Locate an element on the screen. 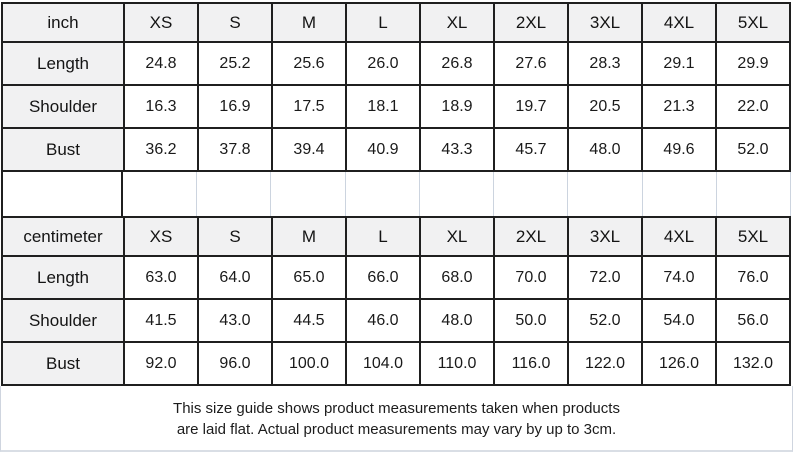  value-cell: 116.0 is located at coordinates (531, 363).